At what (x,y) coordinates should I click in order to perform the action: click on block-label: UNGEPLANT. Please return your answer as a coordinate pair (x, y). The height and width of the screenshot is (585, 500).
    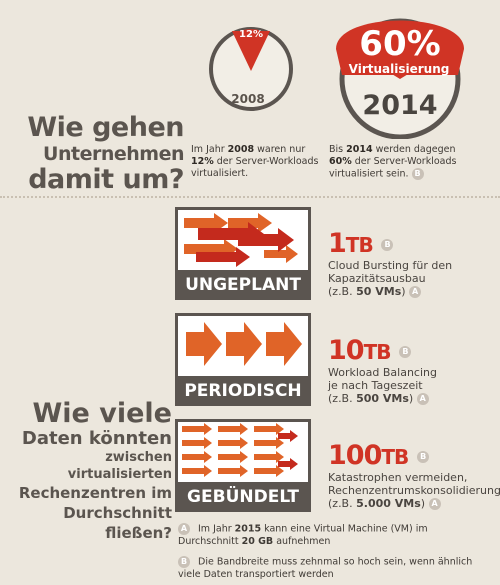
    Looking at the image, I should click on (243, 285).